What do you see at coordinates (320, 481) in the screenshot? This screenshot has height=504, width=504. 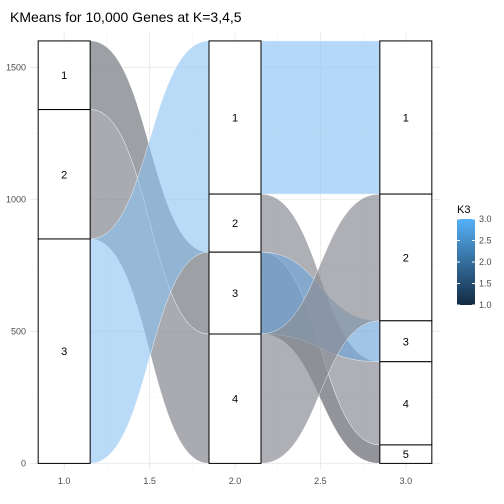 I see `x-tick-label: 2.5` at bounding box center [320, 481].